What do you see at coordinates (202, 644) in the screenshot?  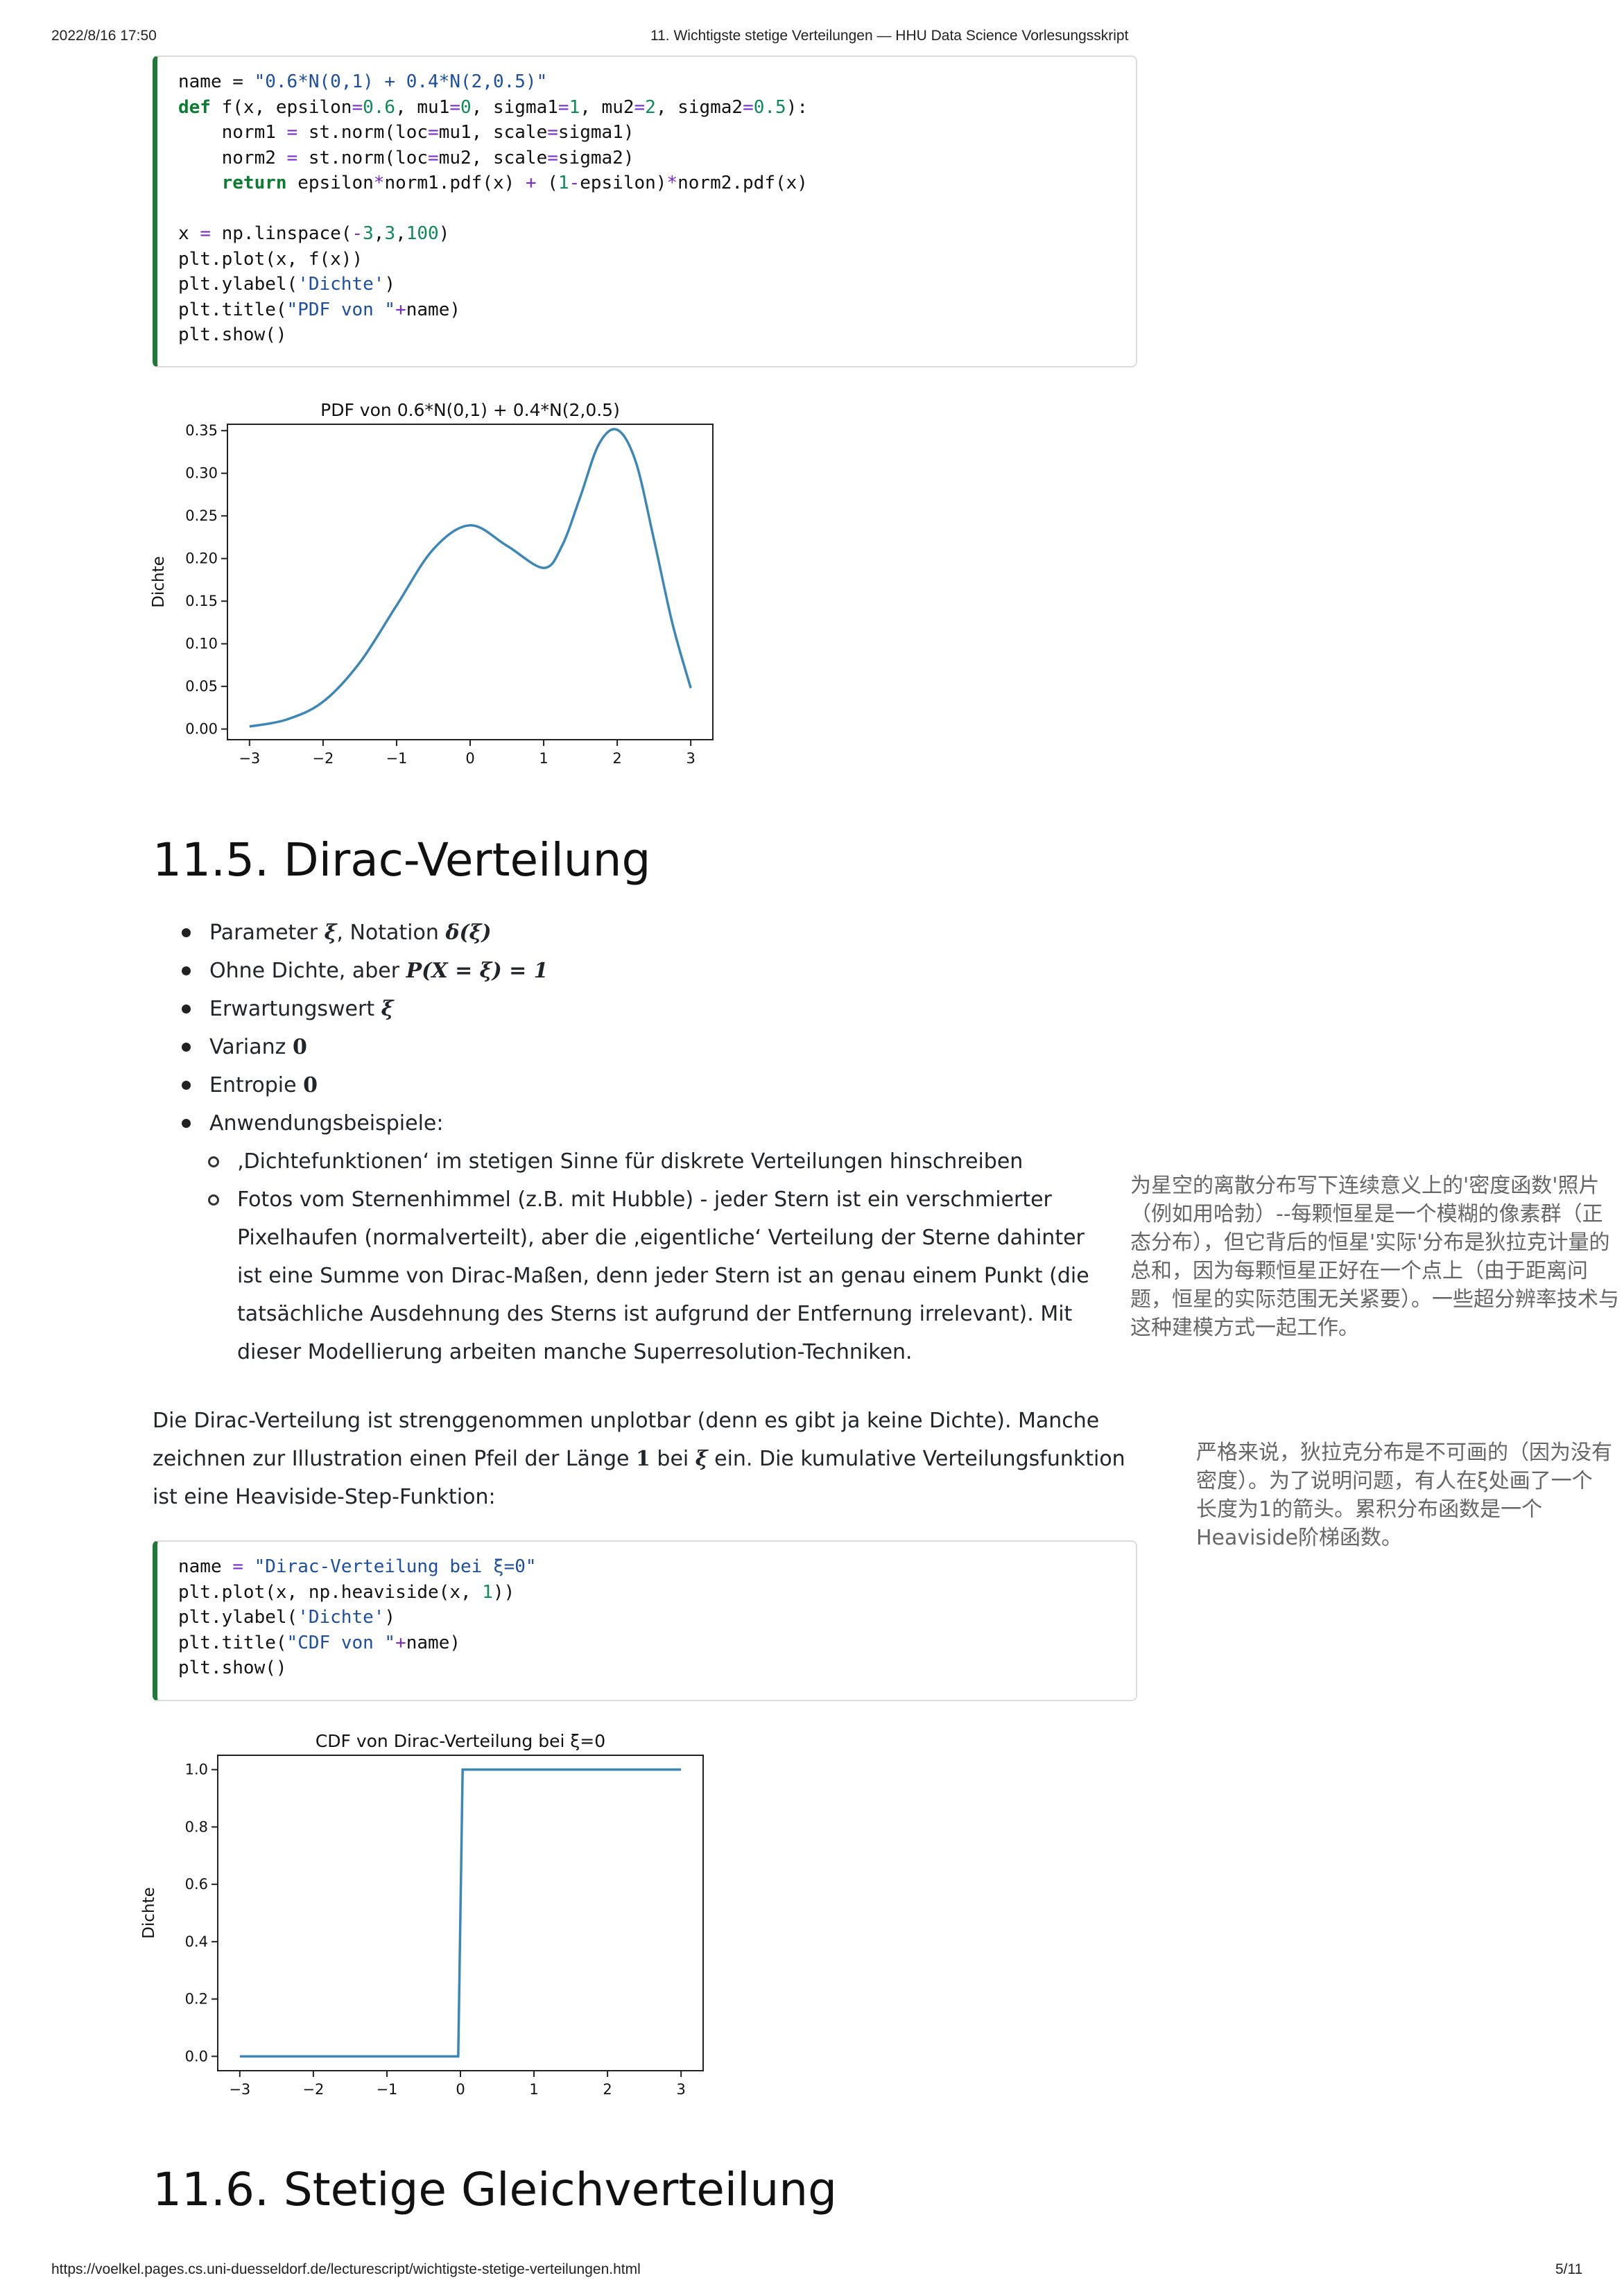 I see `y-tick-label: 0.10` at bounding box center [202, 644].